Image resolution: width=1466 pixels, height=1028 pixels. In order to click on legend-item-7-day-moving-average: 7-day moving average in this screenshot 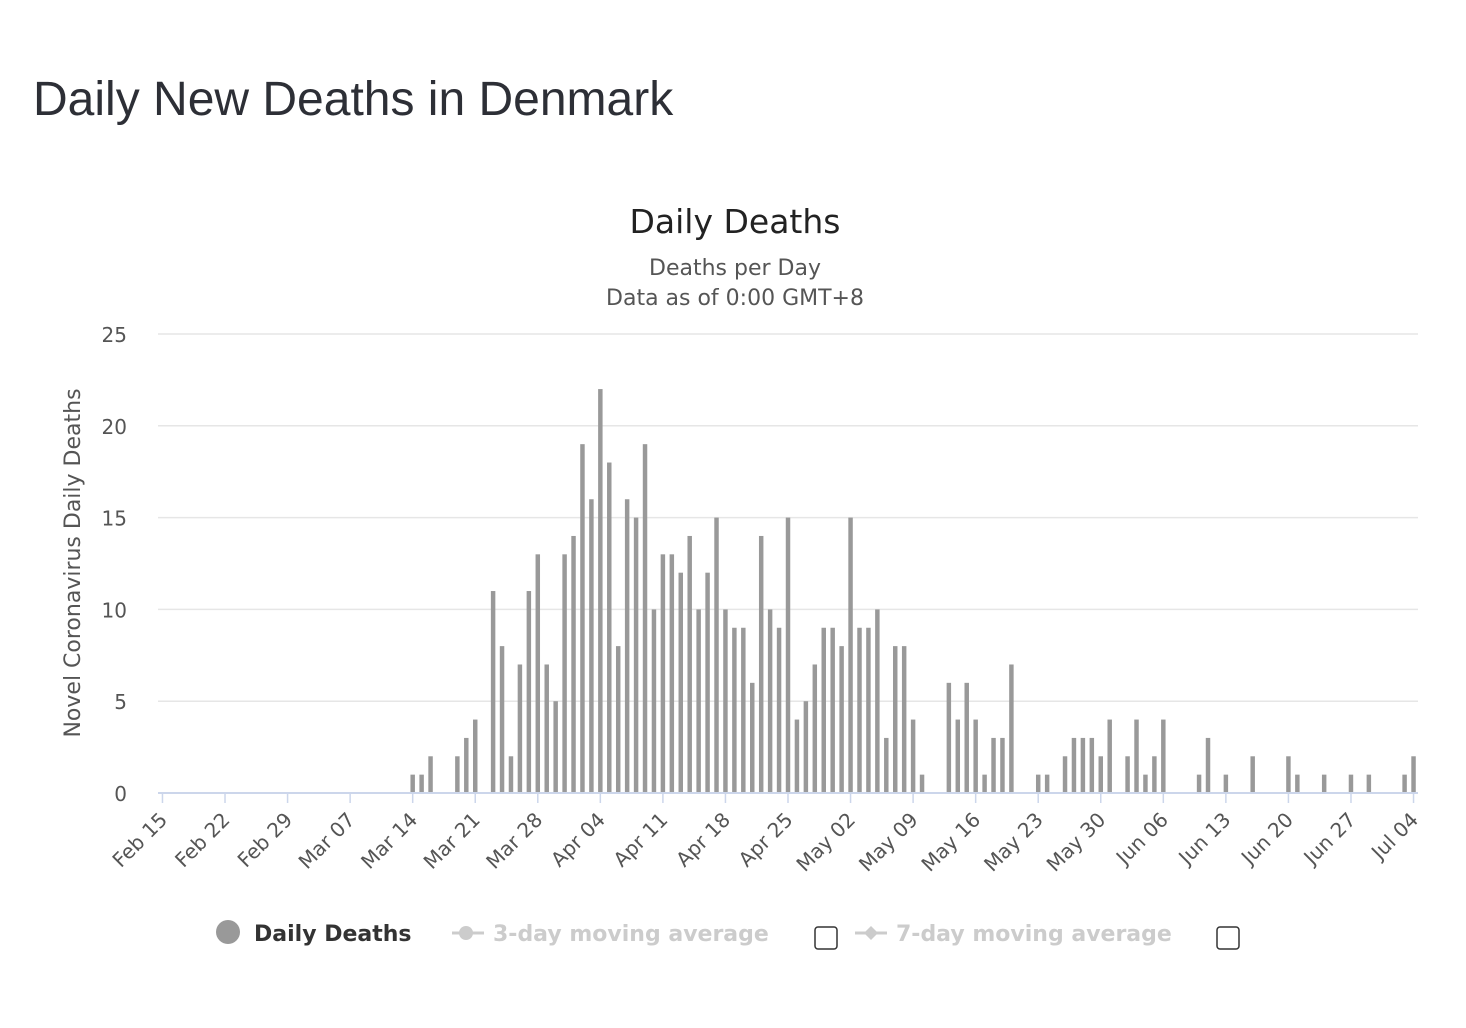, I will do `click(1013, 934)`.